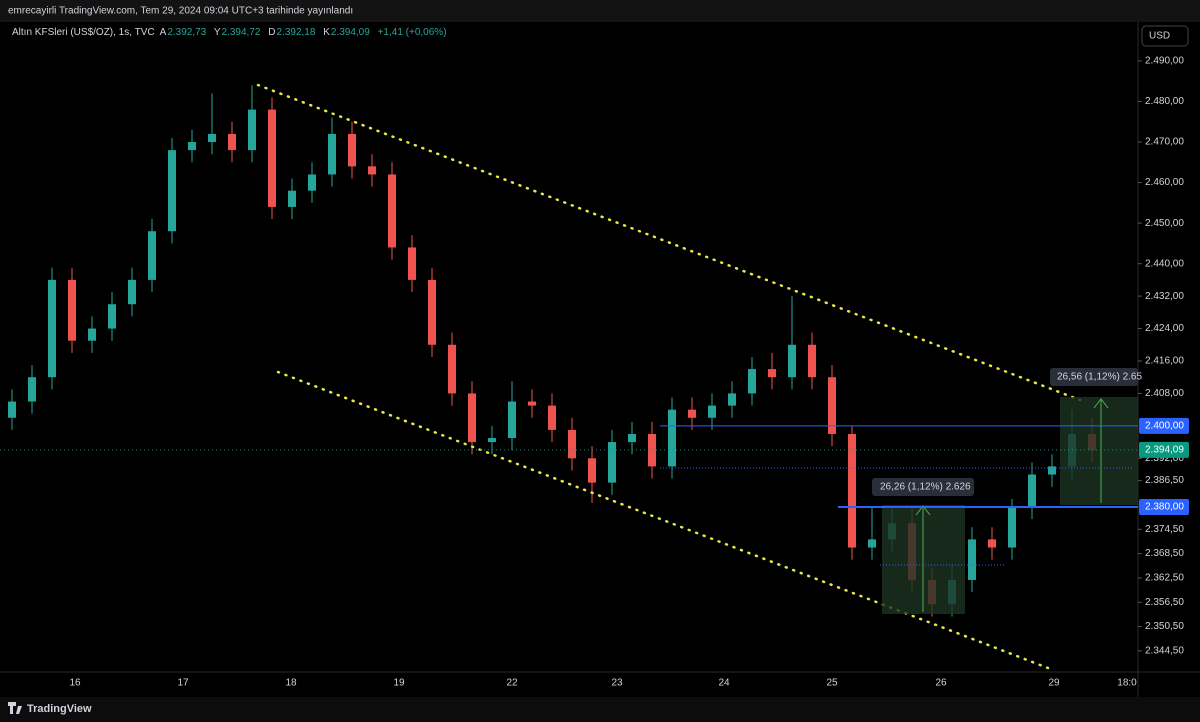 The height and width of the screenshot is (722, 1200). I want to click on price-tag-label: 2.380,00, so click(1164, 507).